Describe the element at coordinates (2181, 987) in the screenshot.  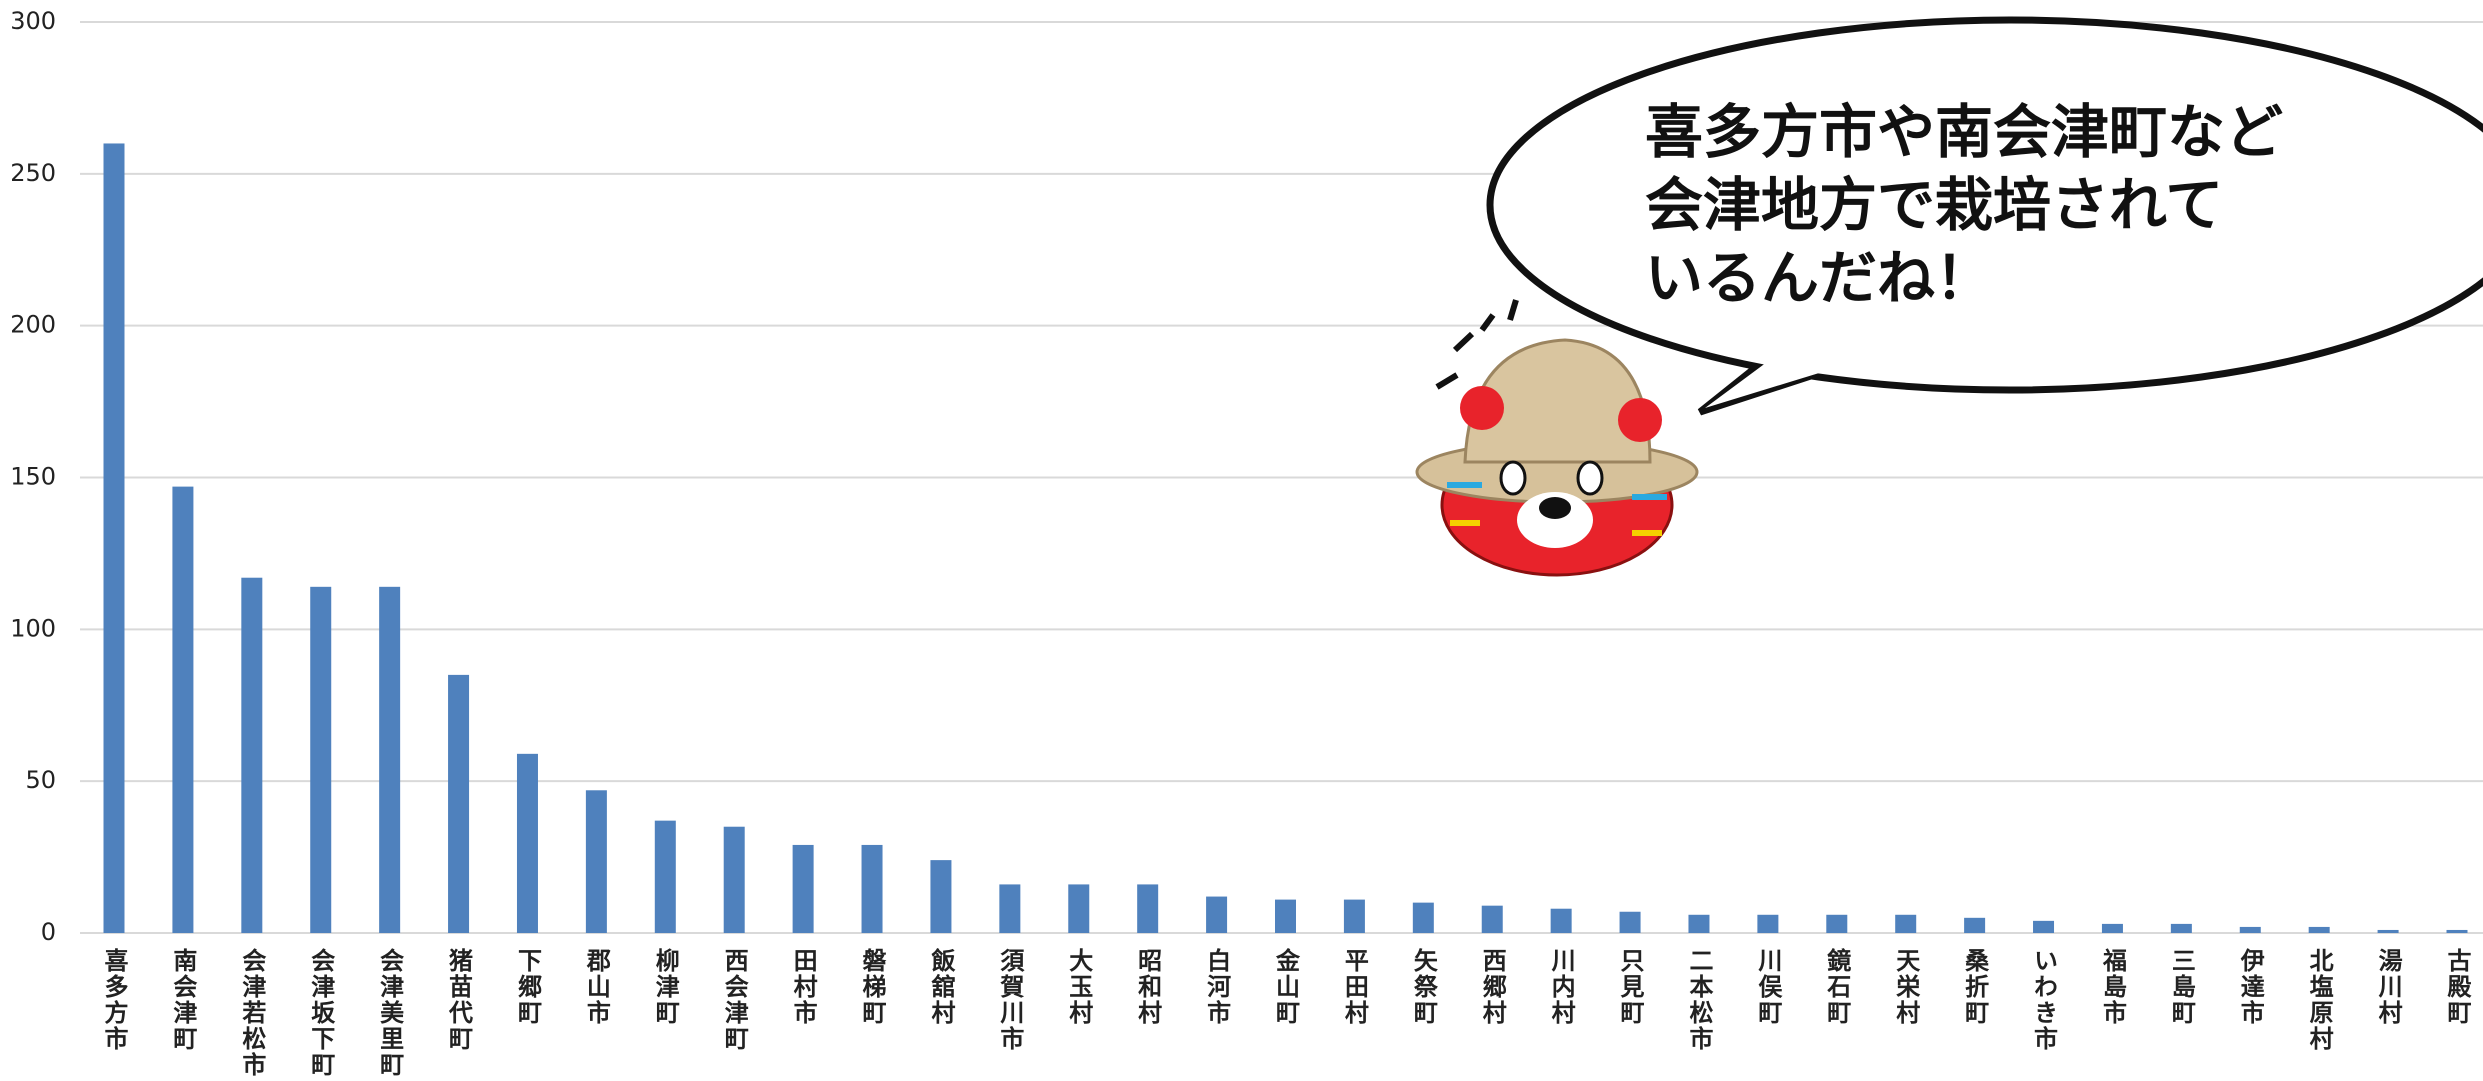
I see `x-tick-label: 三島町` at that location.